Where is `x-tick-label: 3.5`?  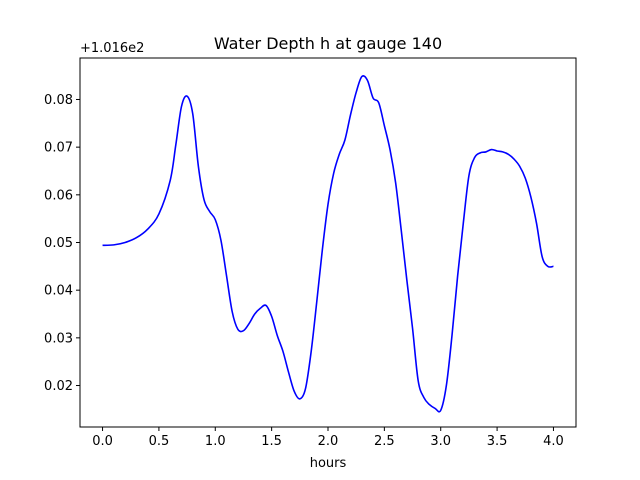
x-tick-label: 3.5 is located at coordinates (497, 441).